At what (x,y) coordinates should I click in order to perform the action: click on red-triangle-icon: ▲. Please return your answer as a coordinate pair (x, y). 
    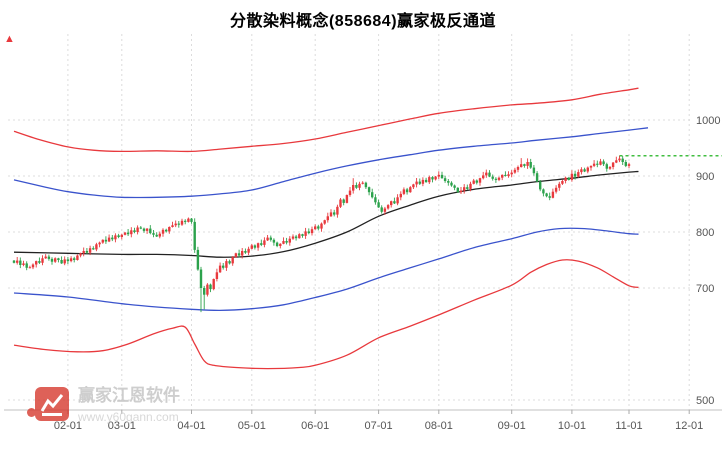
    Looking at the image, I should click on (9, 39).